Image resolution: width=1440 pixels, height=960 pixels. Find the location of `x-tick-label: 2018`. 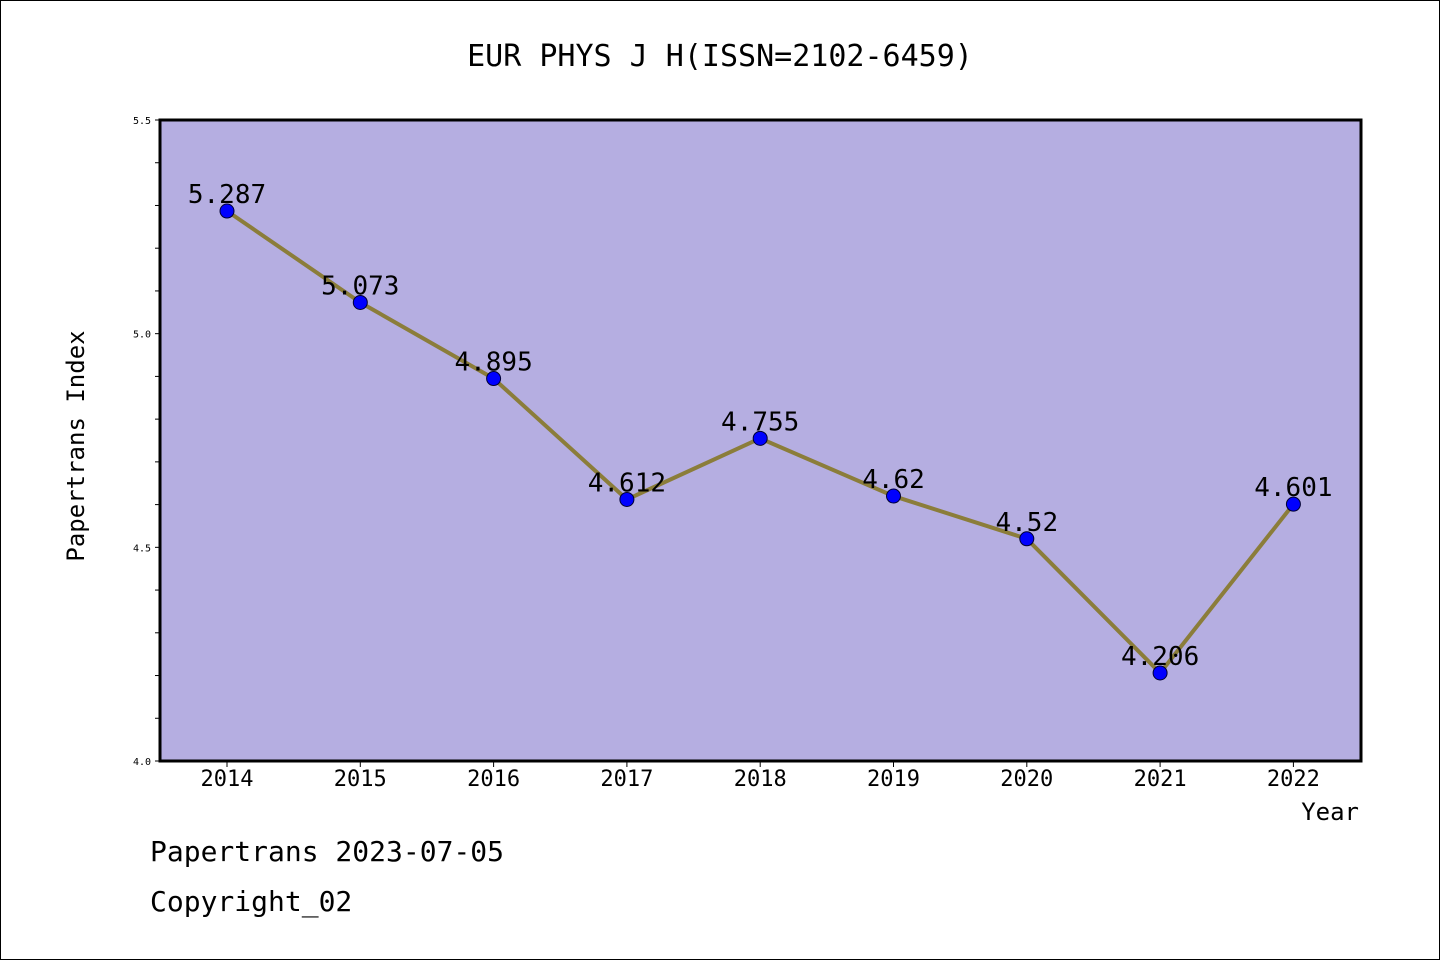

x-tick-label: 2018 is located at coordinates (760, 779).